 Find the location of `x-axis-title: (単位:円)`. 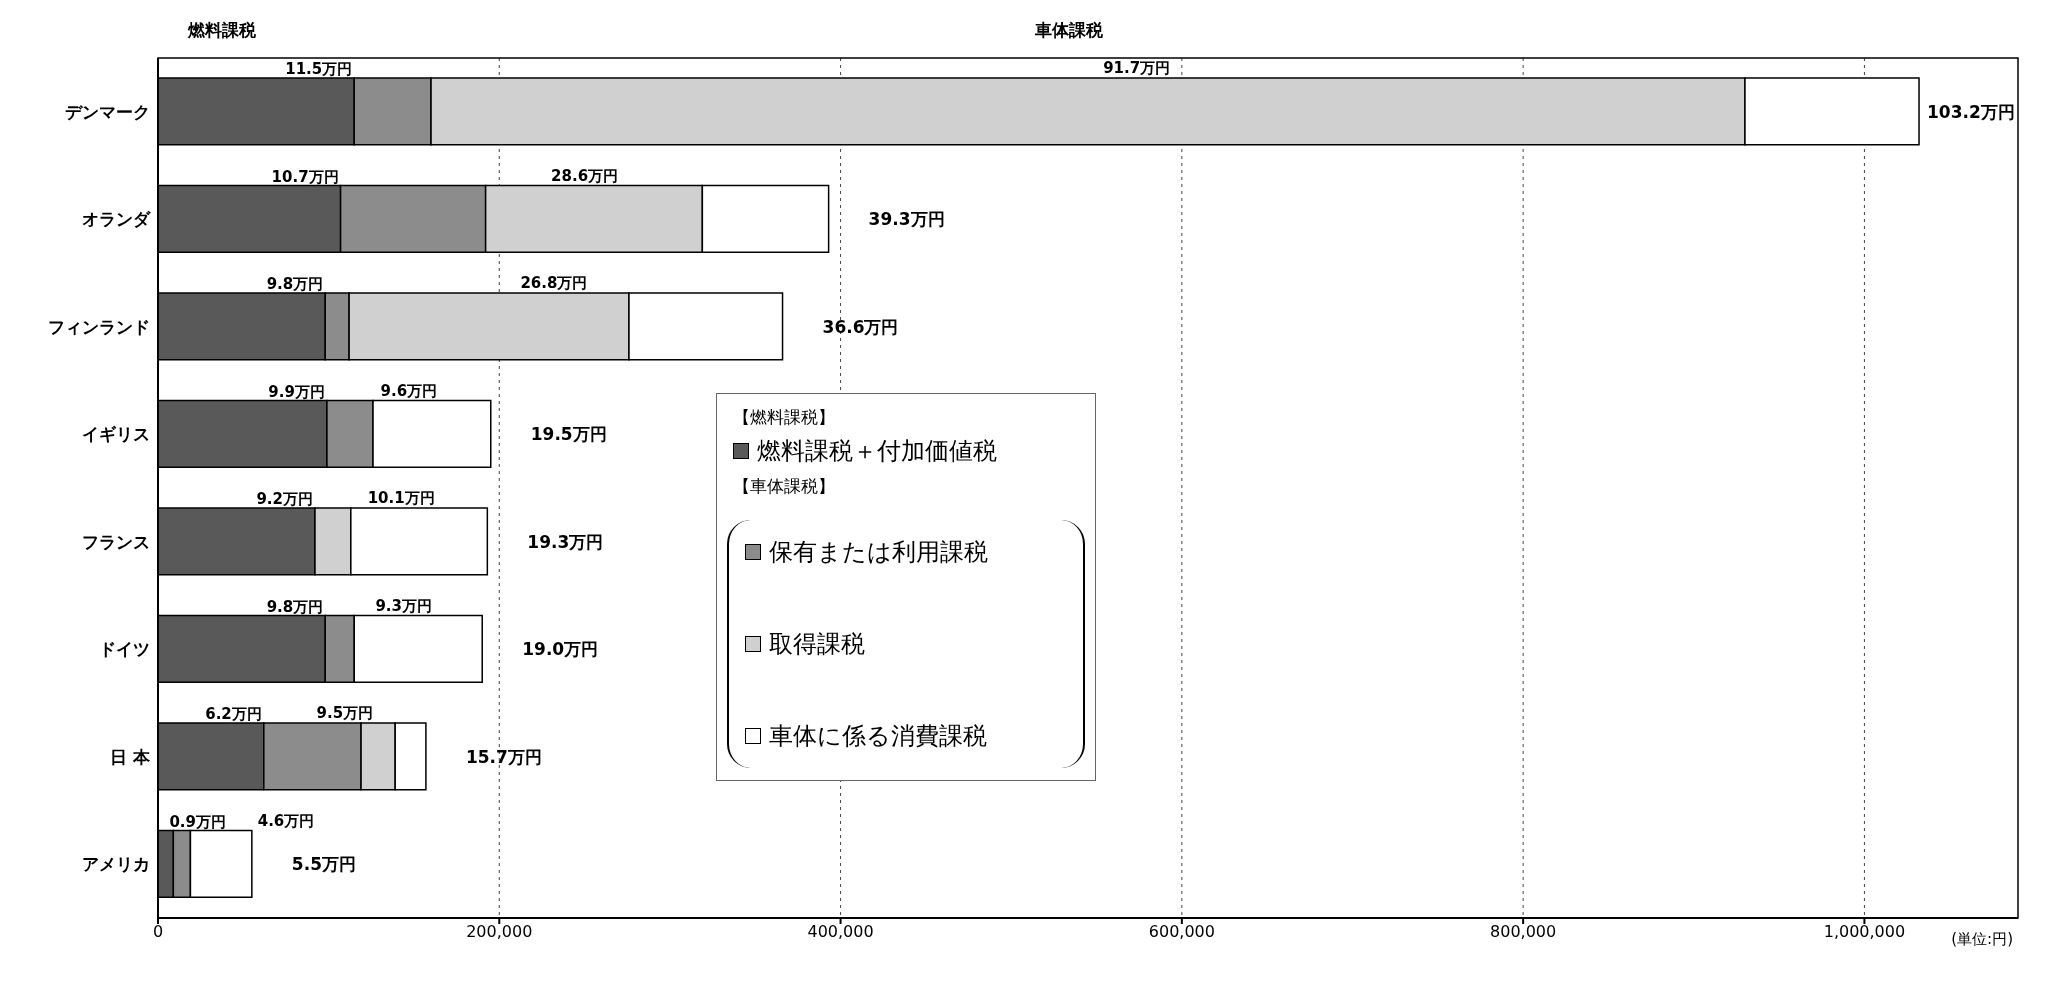

x-axis-title: (単位:円) is located at coordinates (1982, 939).